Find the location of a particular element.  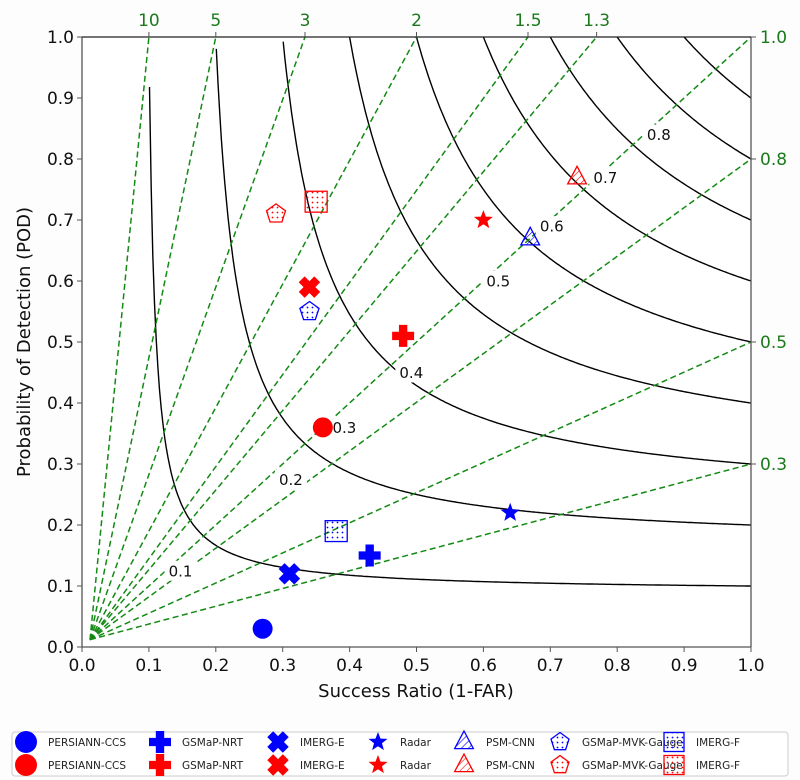

csi-label: 0.6 is located at coordinates (552, 227).